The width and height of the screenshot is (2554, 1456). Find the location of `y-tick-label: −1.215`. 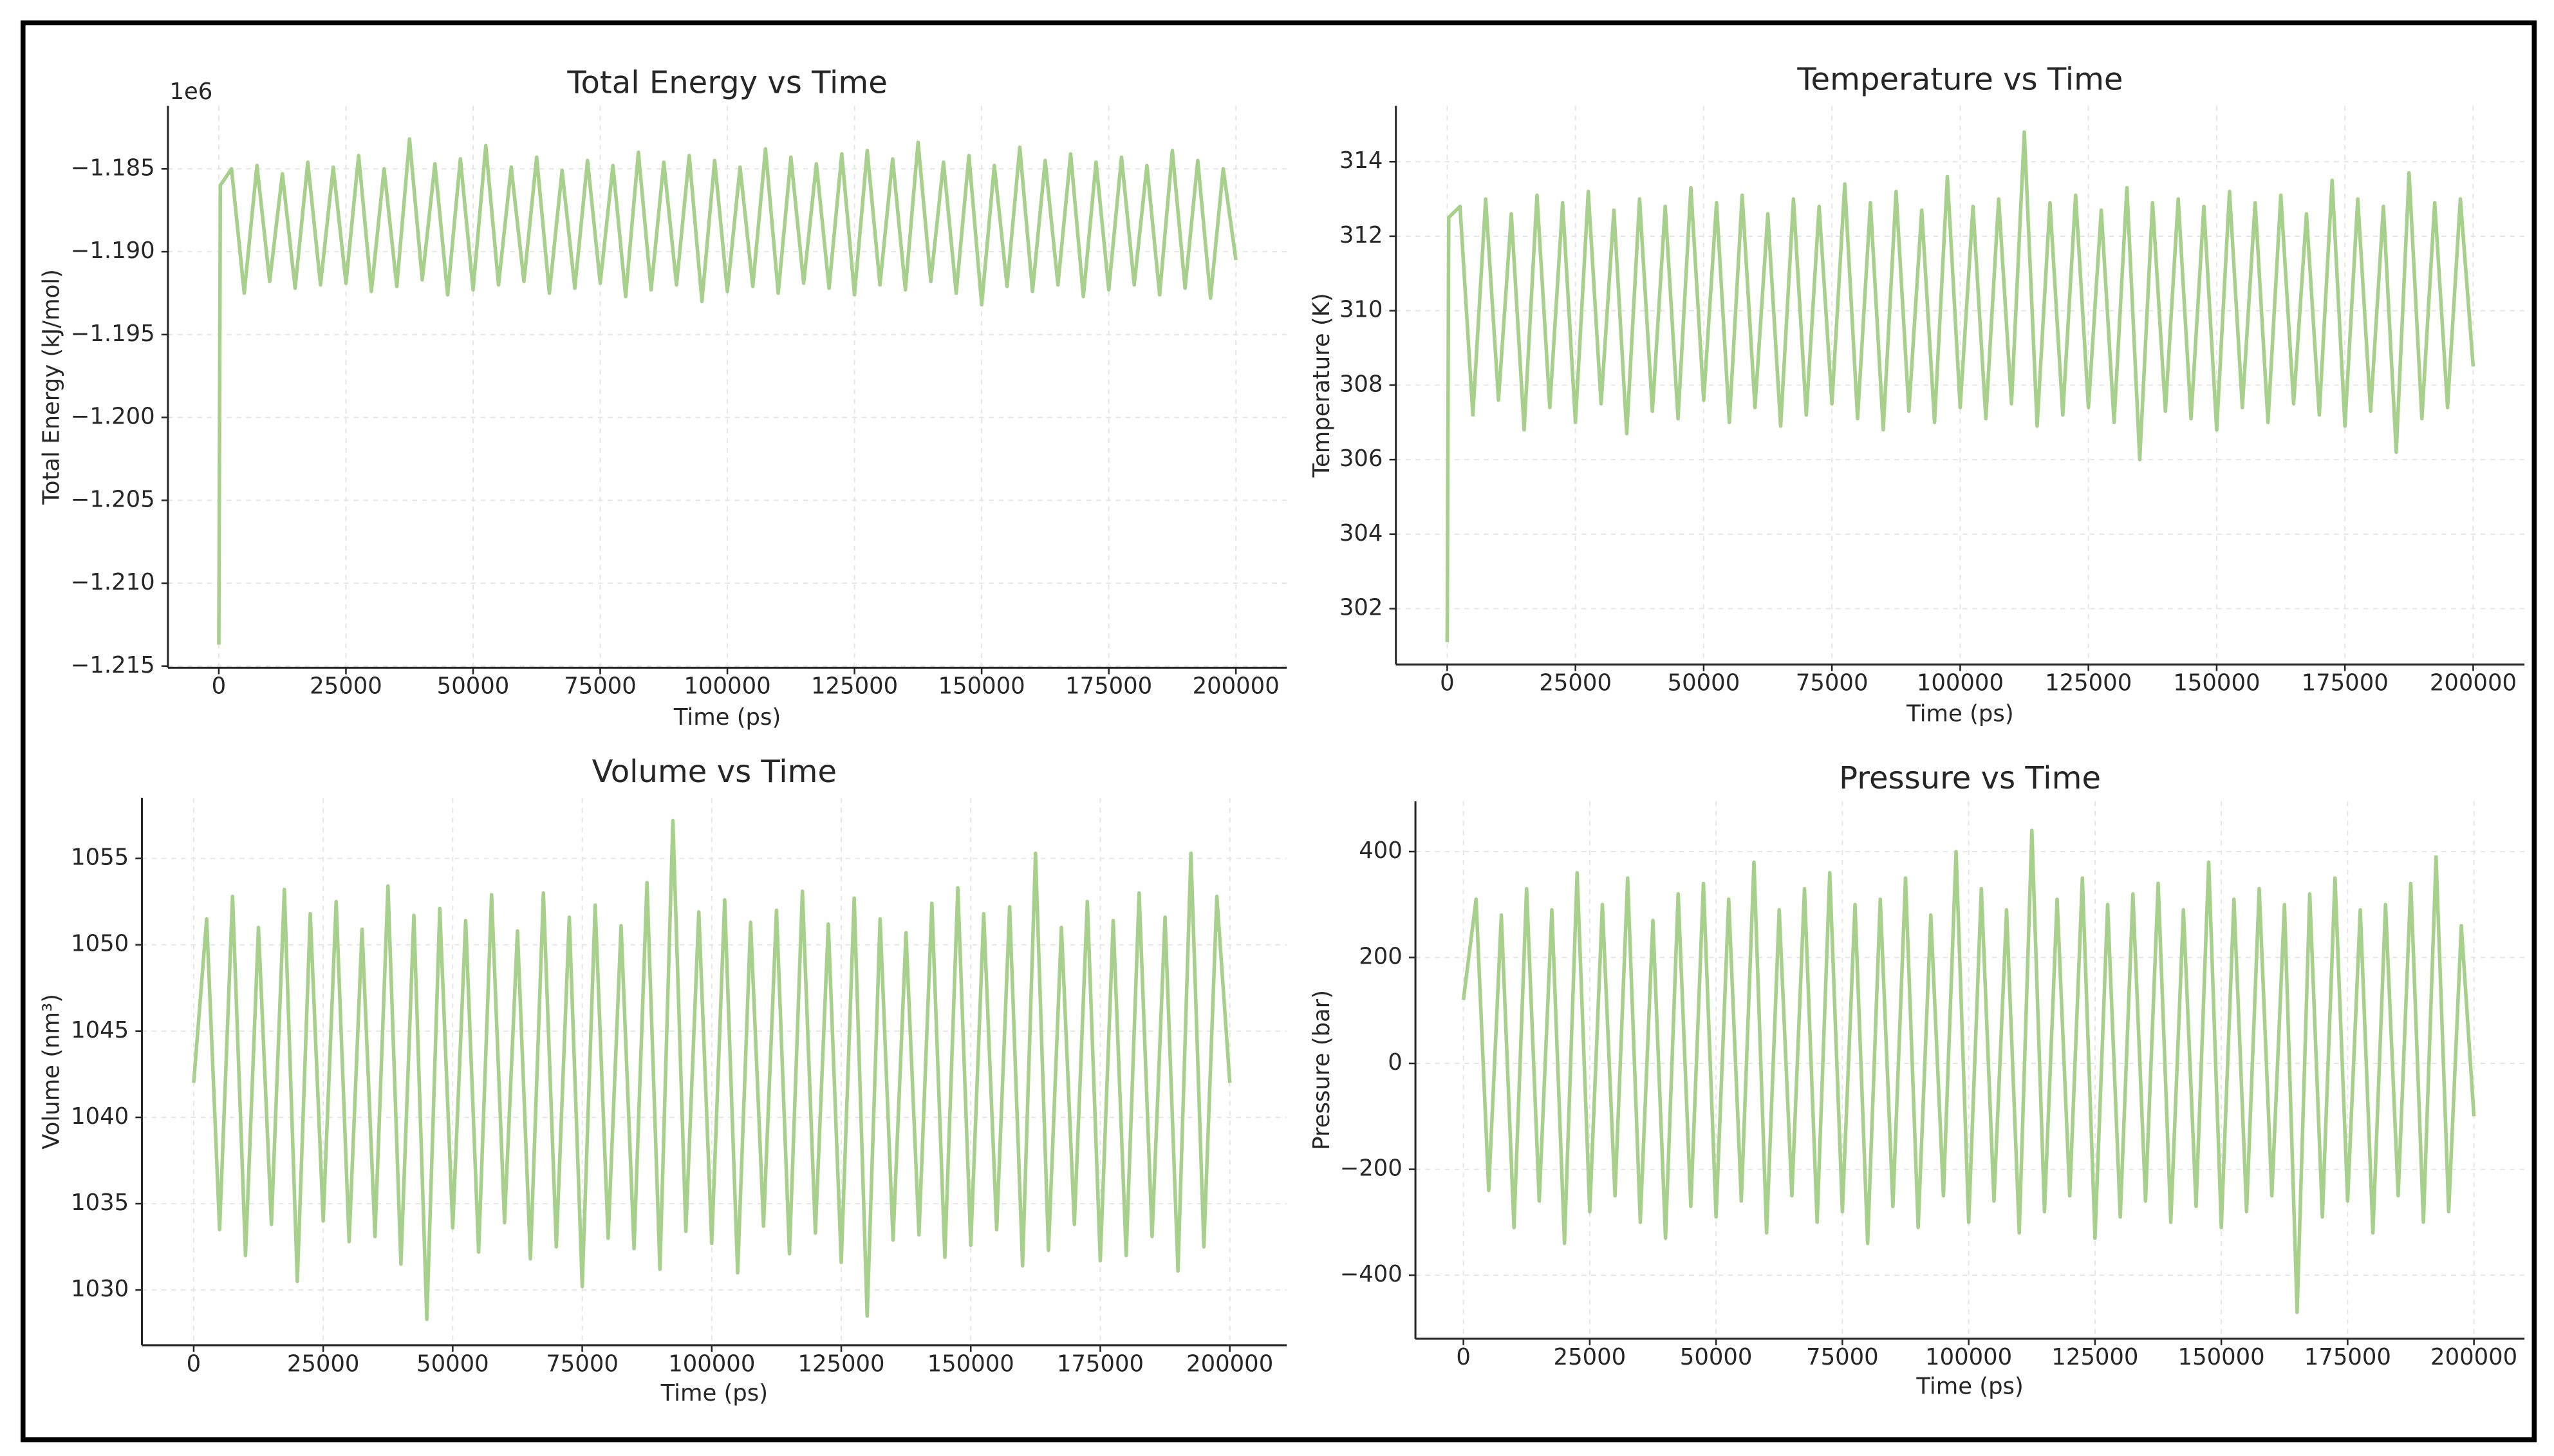

y-tick-label: −1.215 is located at coordinates (113, 665).